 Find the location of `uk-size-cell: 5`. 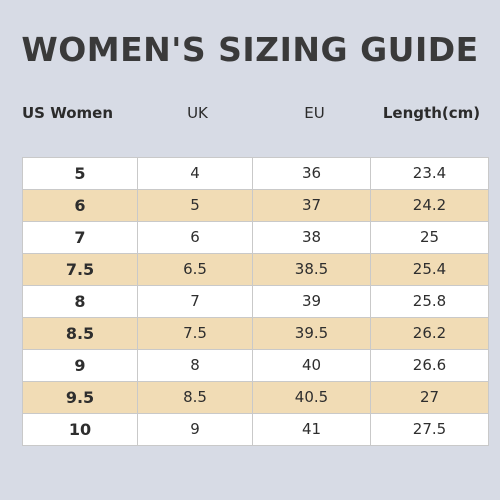

uk-size-cell: 5 is located at coordinates (195, 206).